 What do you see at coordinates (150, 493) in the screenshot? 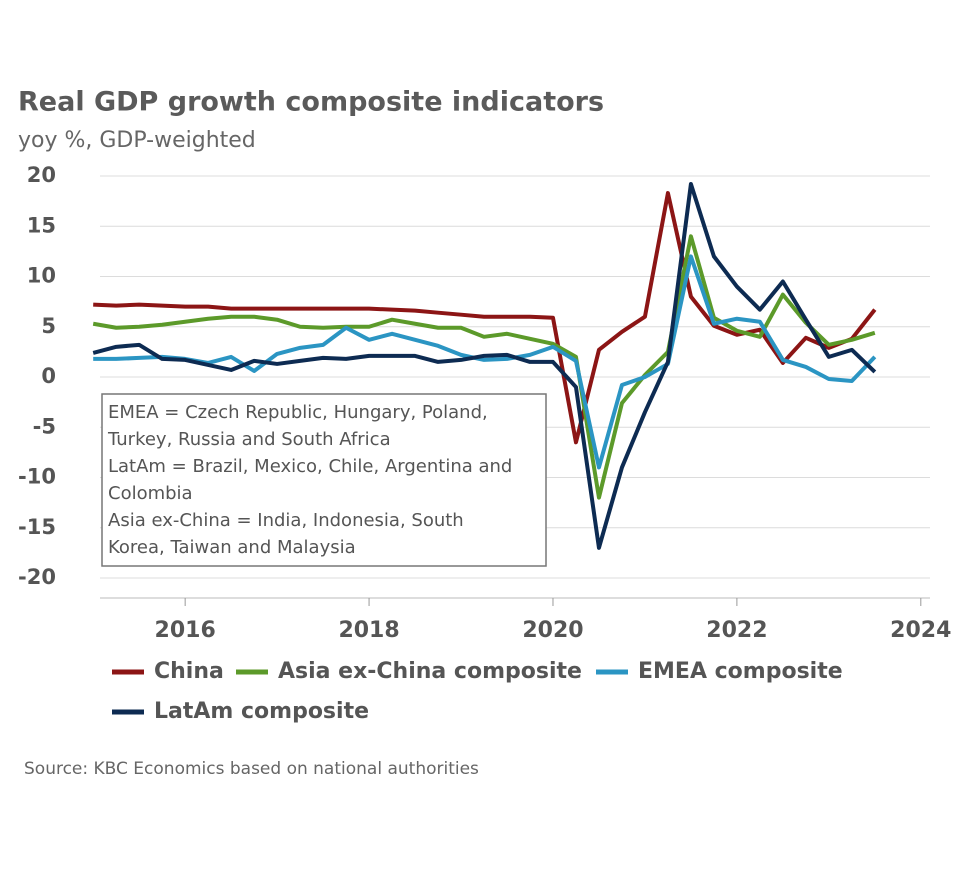
I see `annotation-line: Colombia` at bounding box center [150, 493].